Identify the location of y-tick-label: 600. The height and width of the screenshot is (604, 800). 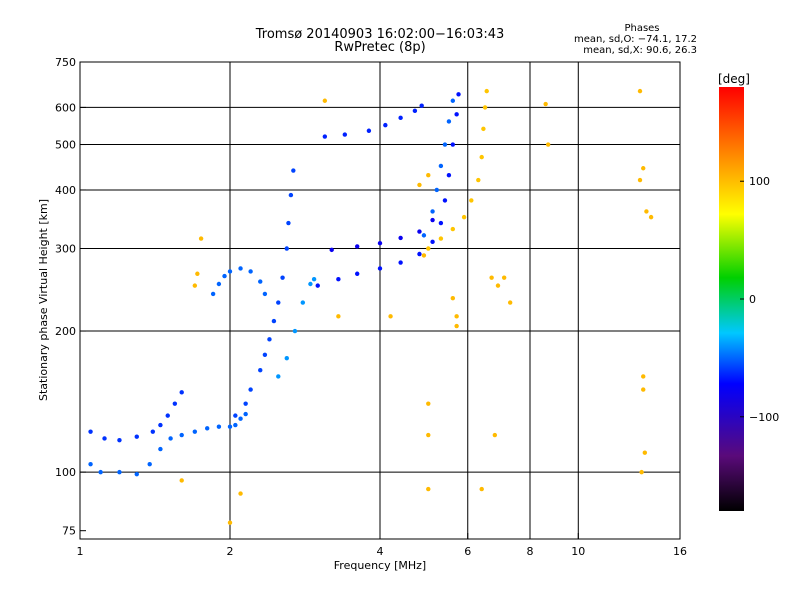
(65, 107).